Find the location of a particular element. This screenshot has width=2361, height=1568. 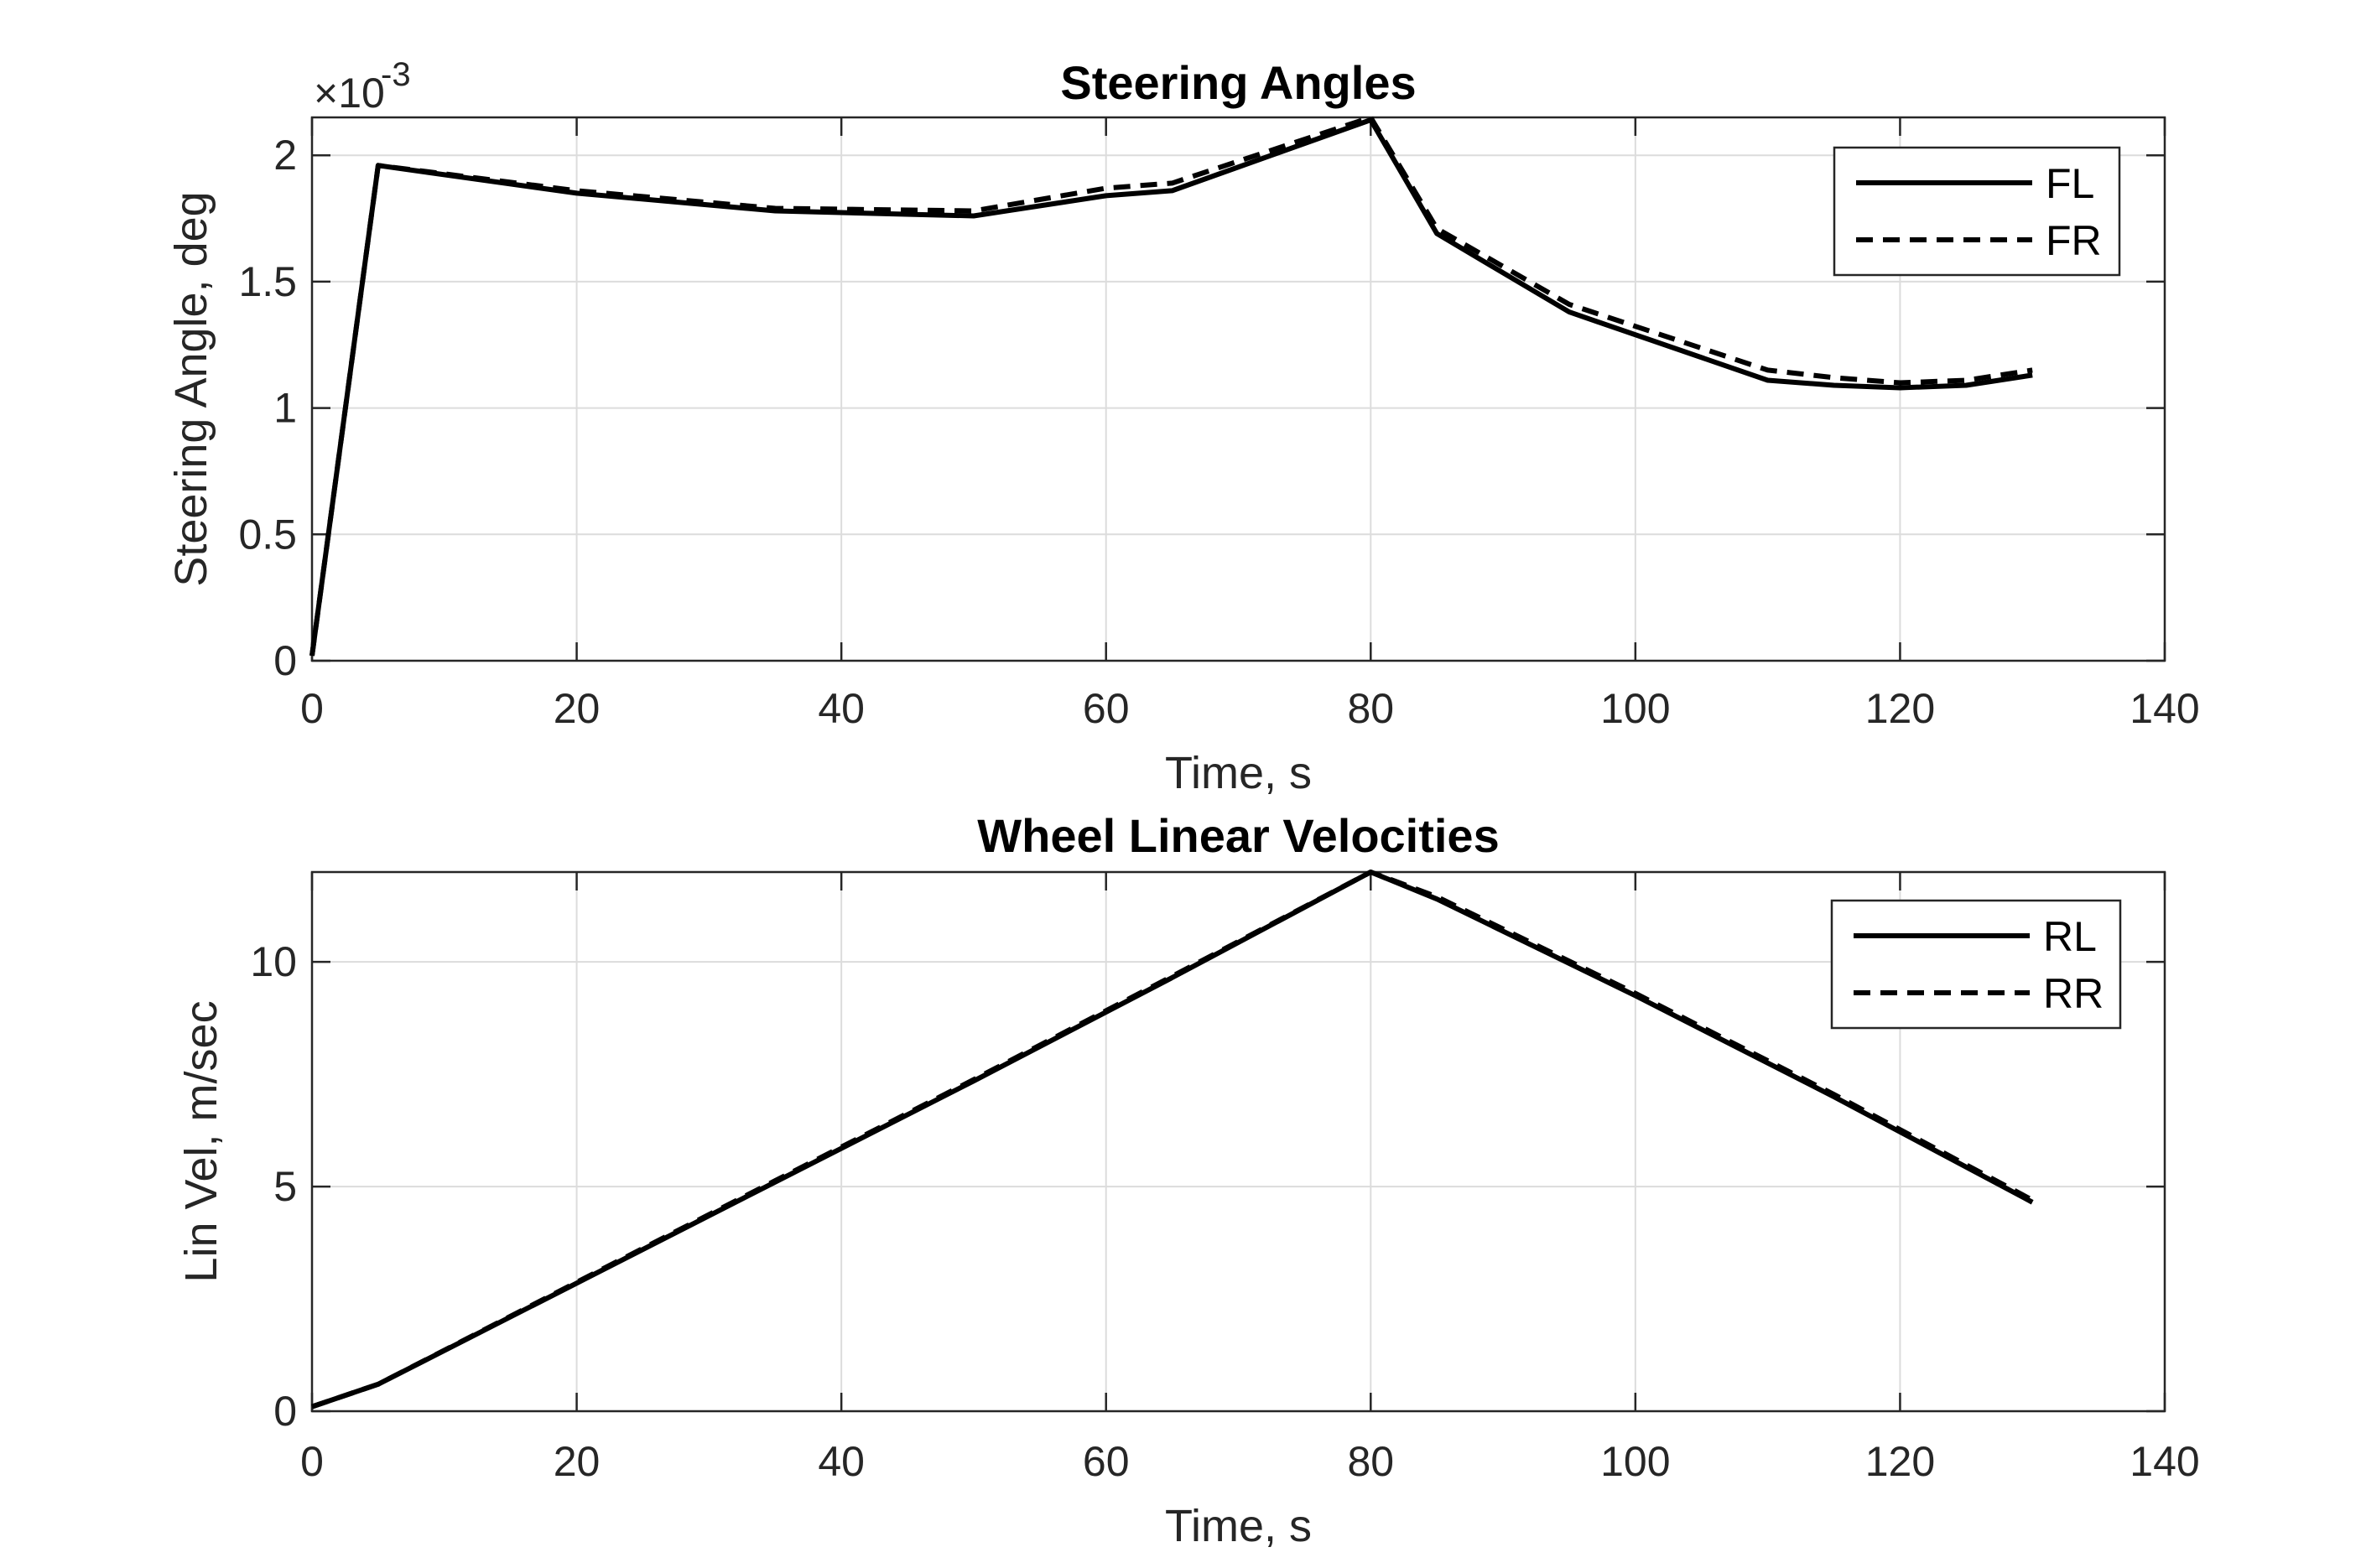

y-tick-label: 1 is located at coordinates (285, 408).